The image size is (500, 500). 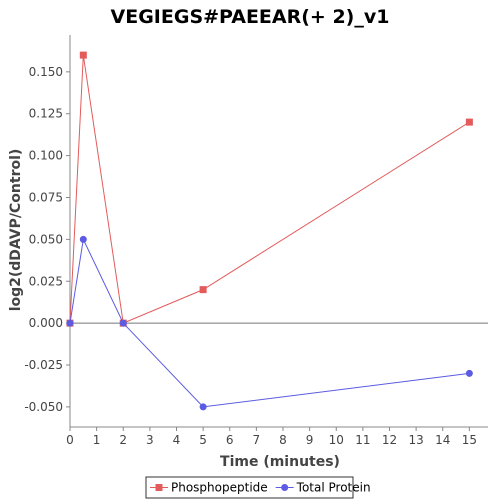 What do you see at coordinates (310, 440) in the screenshot?
I see `x-tick-label: 9` at bounding box center [310, 440].